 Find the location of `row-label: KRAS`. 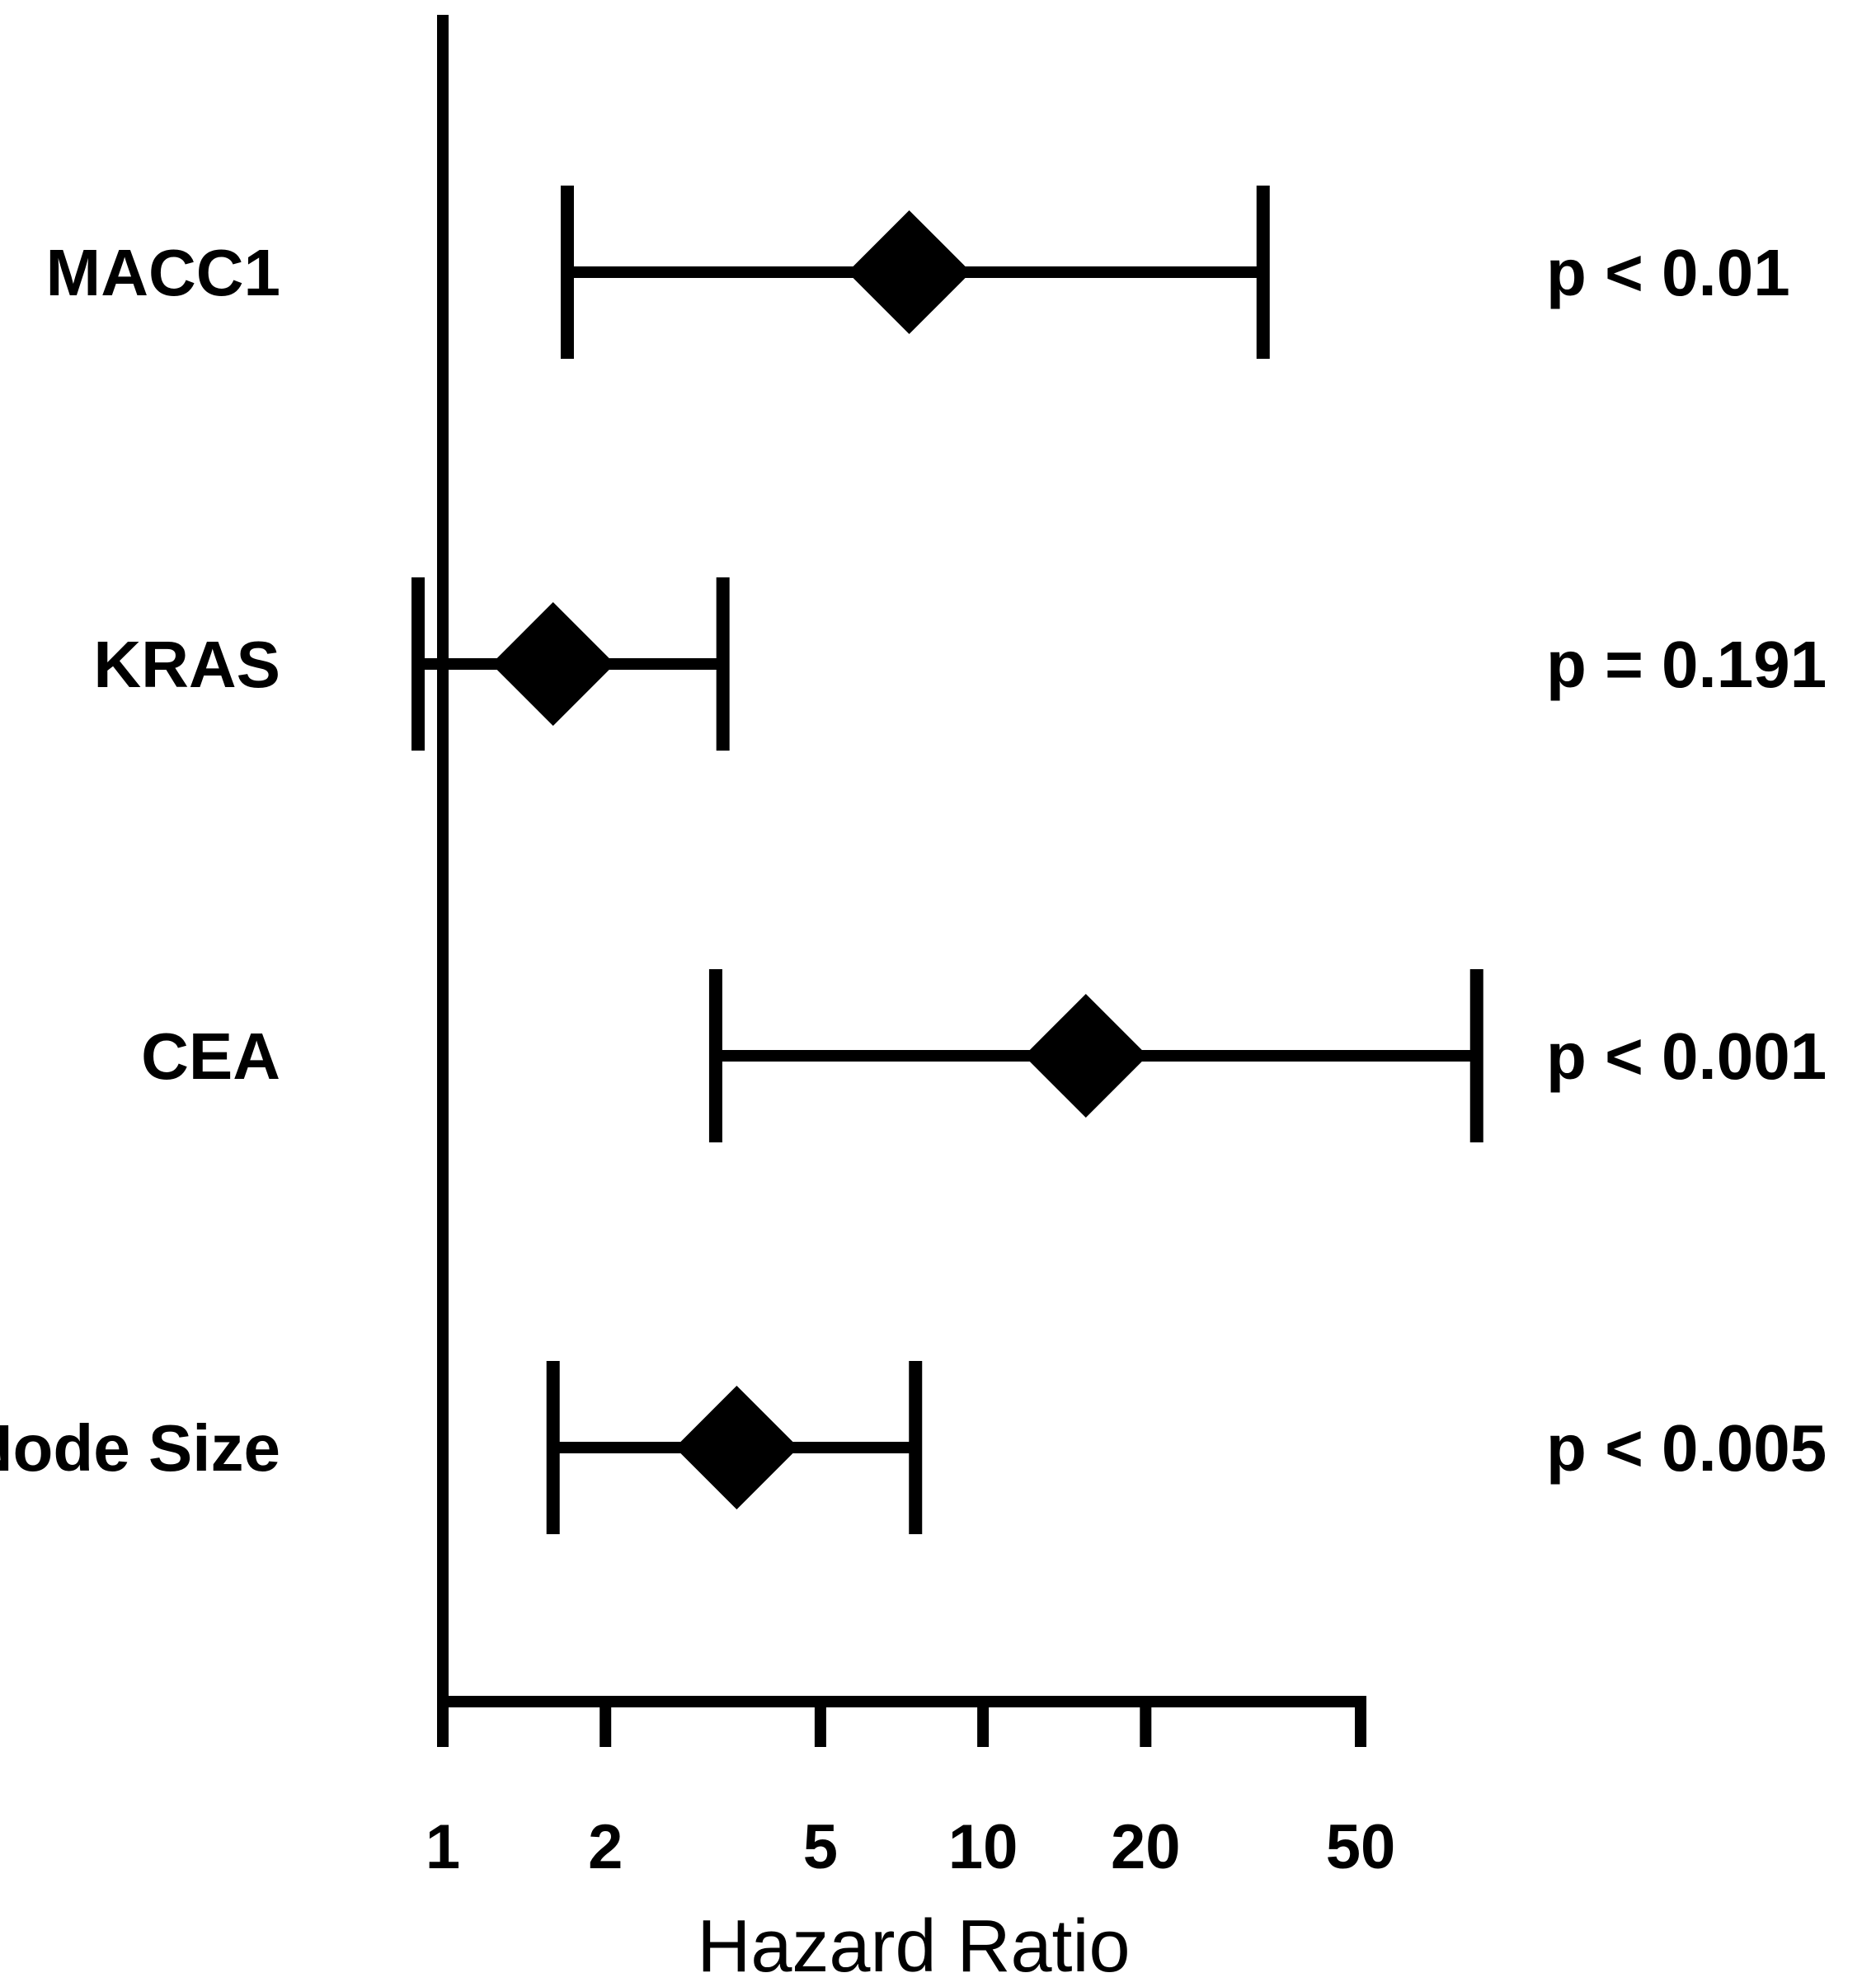

row-label: KRAS is located at coordinates (186, 664).